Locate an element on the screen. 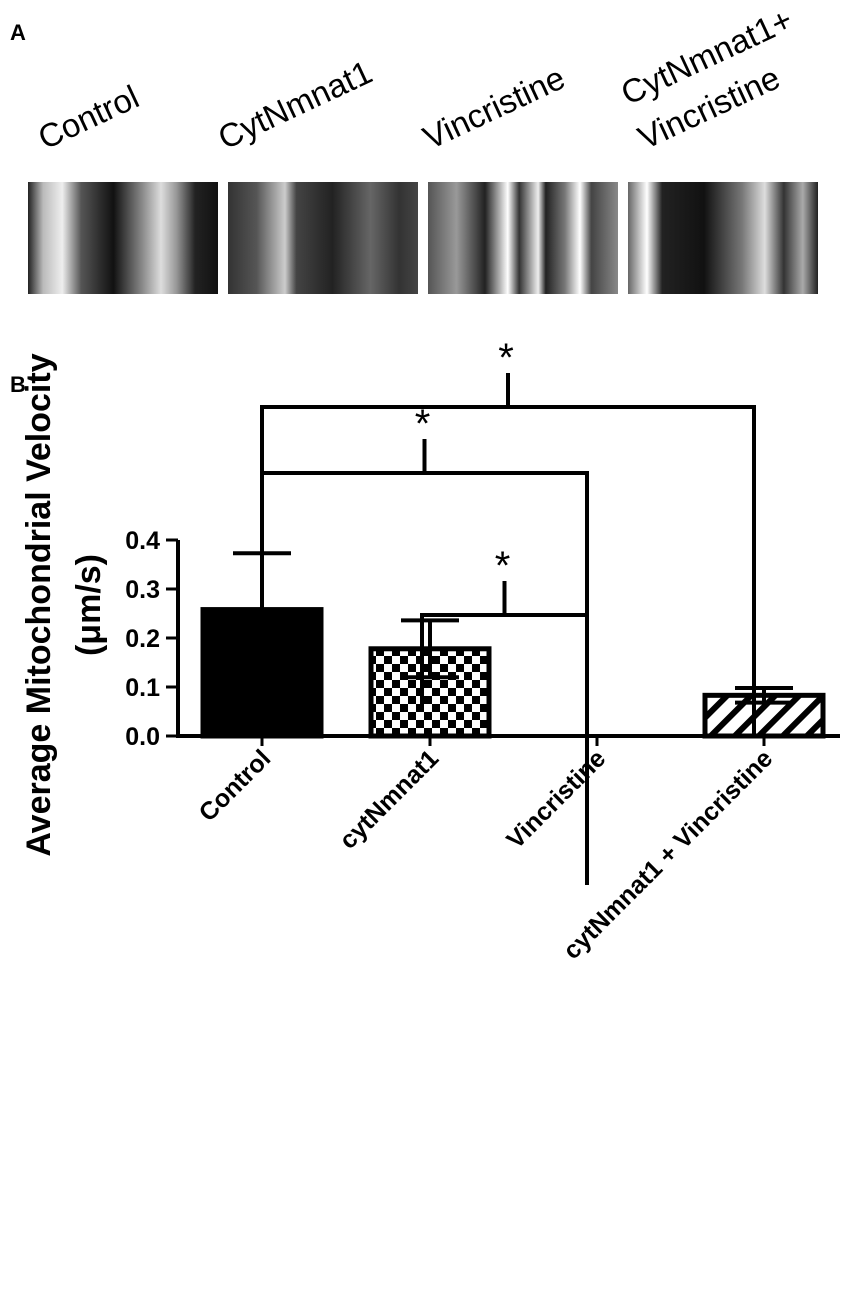 Image resolution: width=855 pixels, height=1300 pixels. panel-b-letter: B is located at coordinates (18, 384).